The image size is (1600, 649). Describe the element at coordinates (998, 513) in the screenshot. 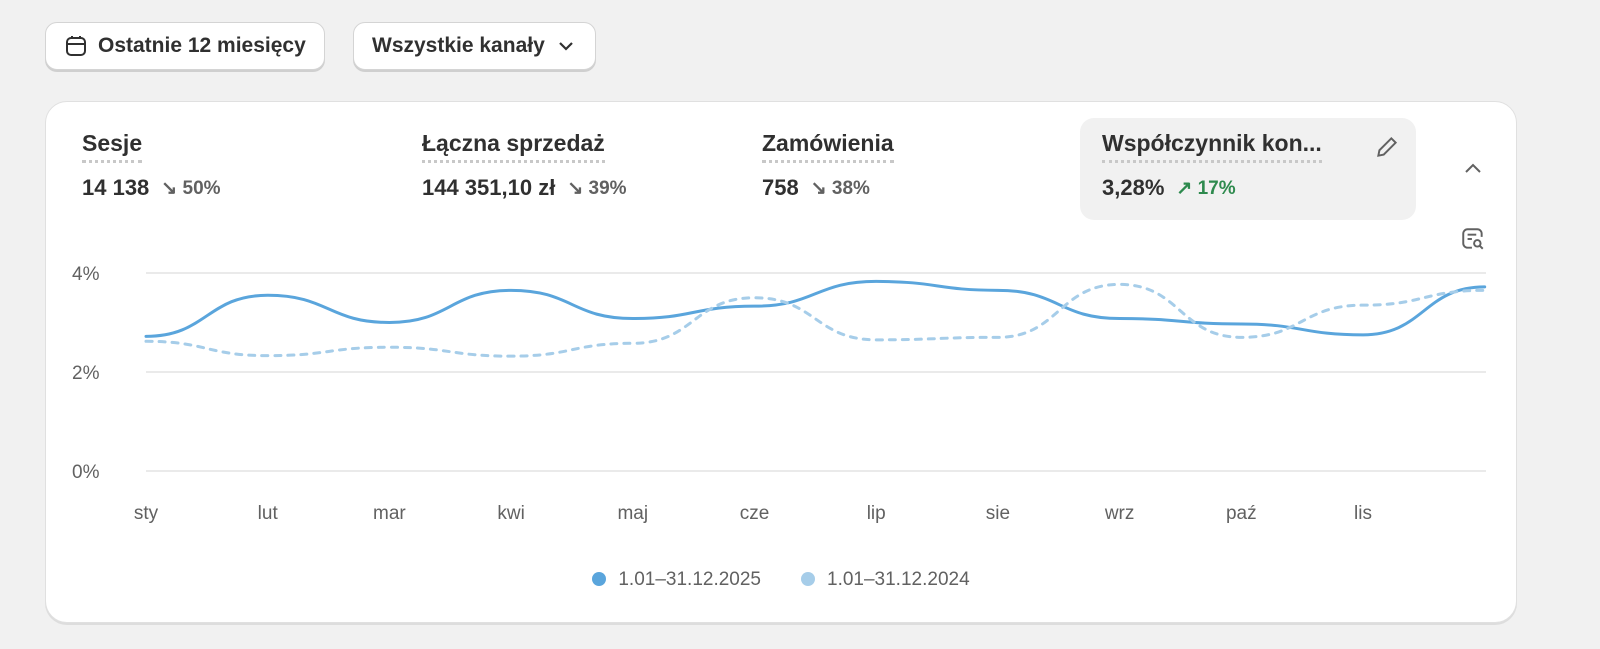

I see `x-tick-label: sie` at that location.